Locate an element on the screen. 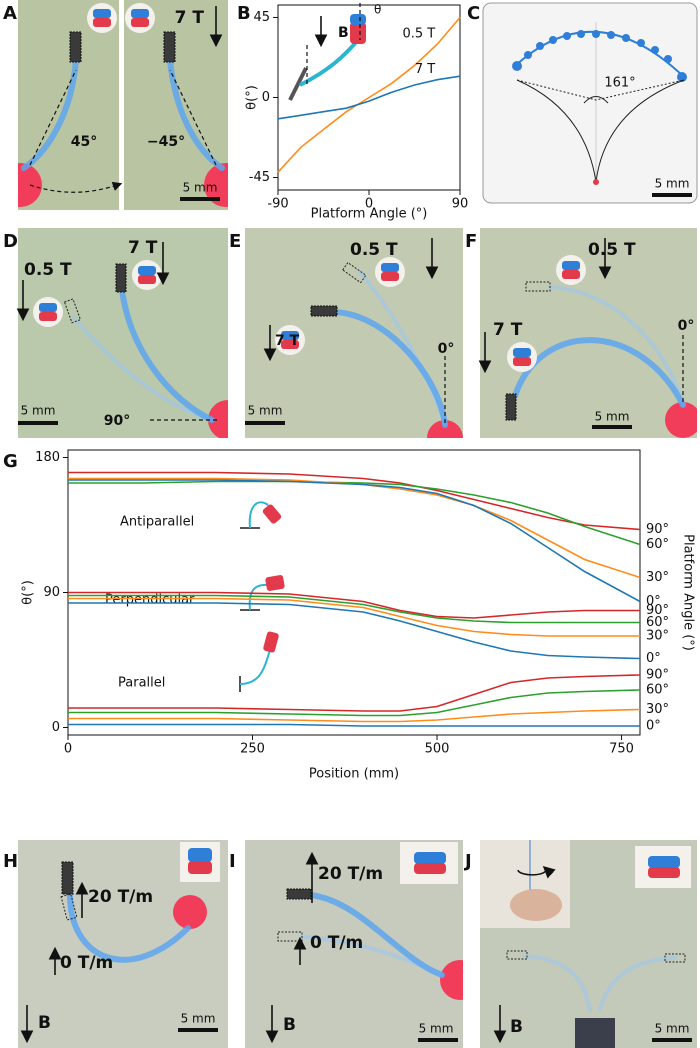 The height and width of the screenshot is (1048, 700). x-axis-label: Position (mm) is located at coordinates (354, 774).